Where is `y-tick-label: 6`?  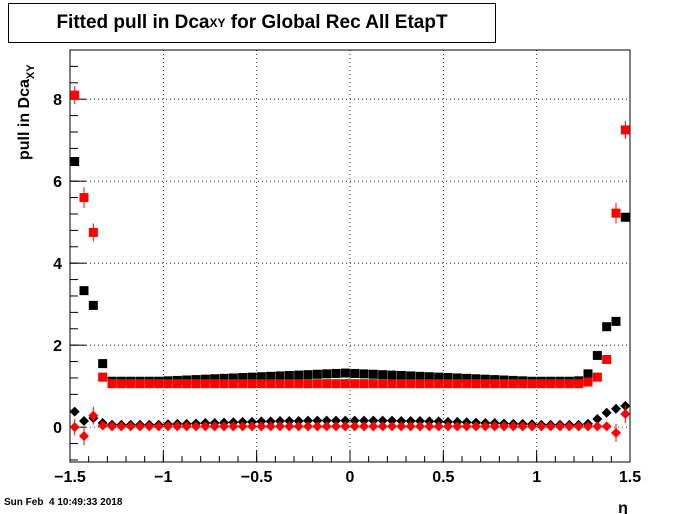
y-tick-label: 6 is located at coordinates (57, 182).